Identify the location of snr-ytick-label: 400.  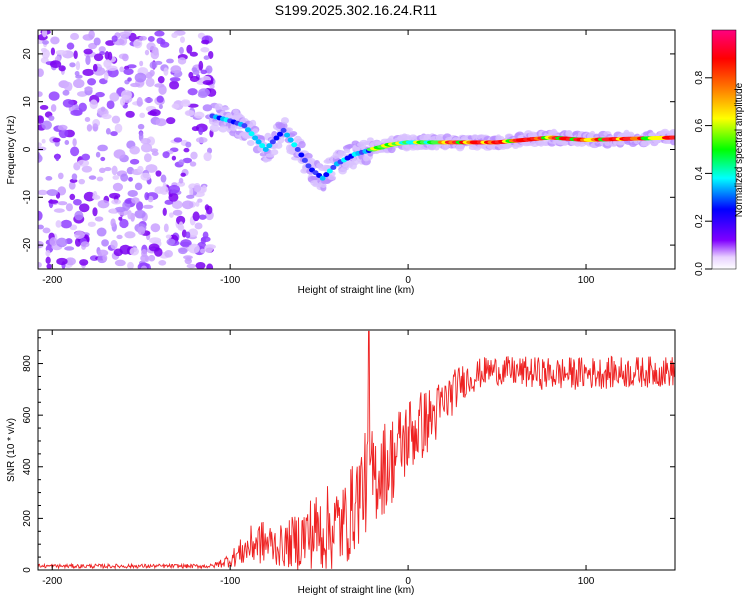
(27, 466).